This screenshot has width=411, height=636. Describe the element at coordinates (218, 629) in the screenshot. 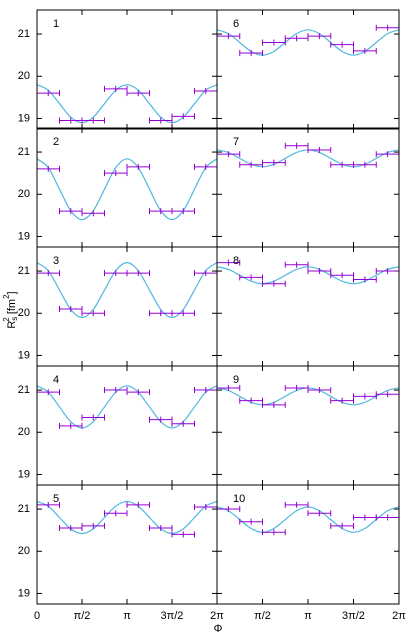

I see `x-axis-label: Φ` at that location.